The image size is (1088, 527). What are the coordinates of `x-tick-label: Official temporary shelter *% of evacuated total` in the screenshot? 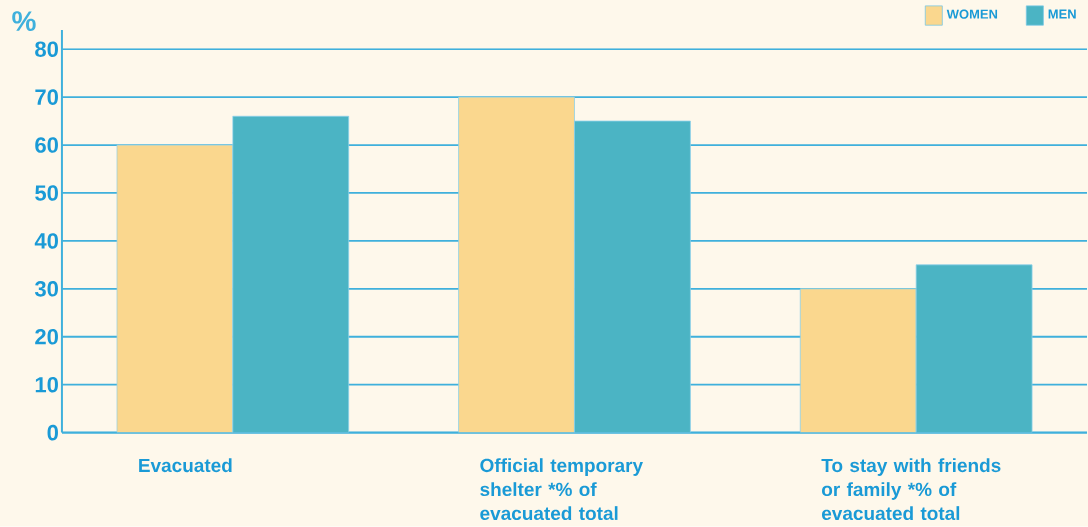 It's located at (561, 489).